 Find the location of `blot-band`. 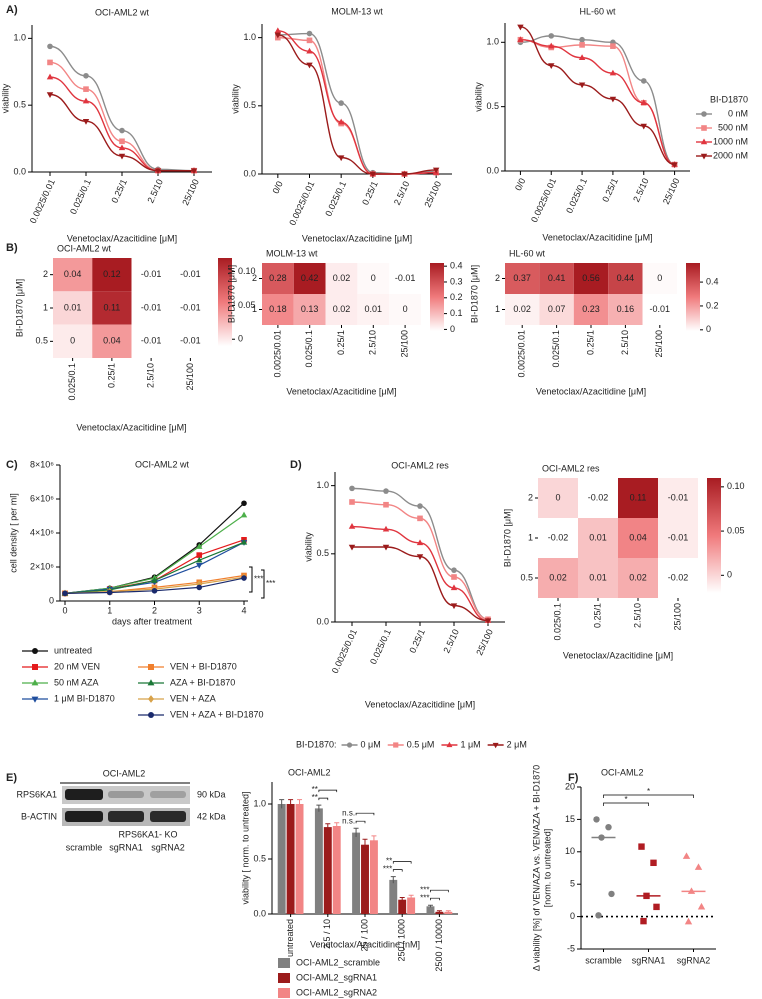

blot-band is located at coordinates (168, 794).